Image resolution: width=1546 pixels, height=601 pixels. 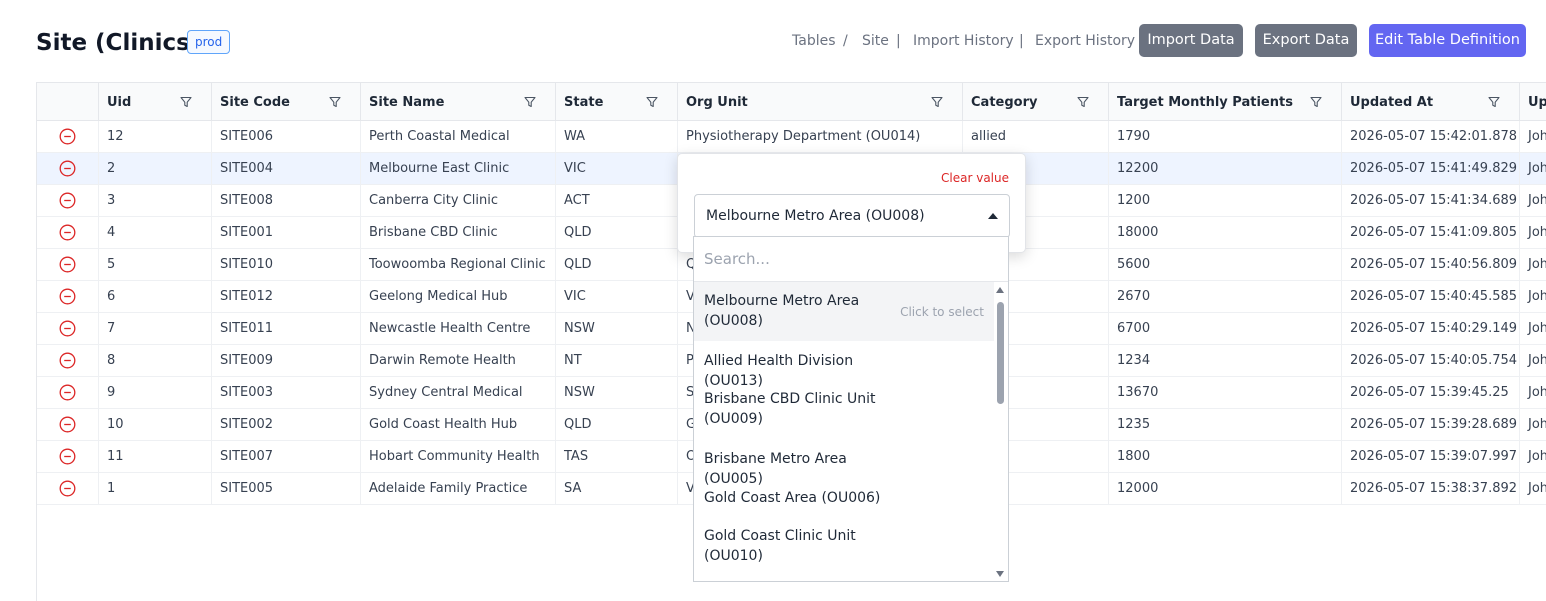 I want to click on cell-state: VIC, so click(x=616, y=168).